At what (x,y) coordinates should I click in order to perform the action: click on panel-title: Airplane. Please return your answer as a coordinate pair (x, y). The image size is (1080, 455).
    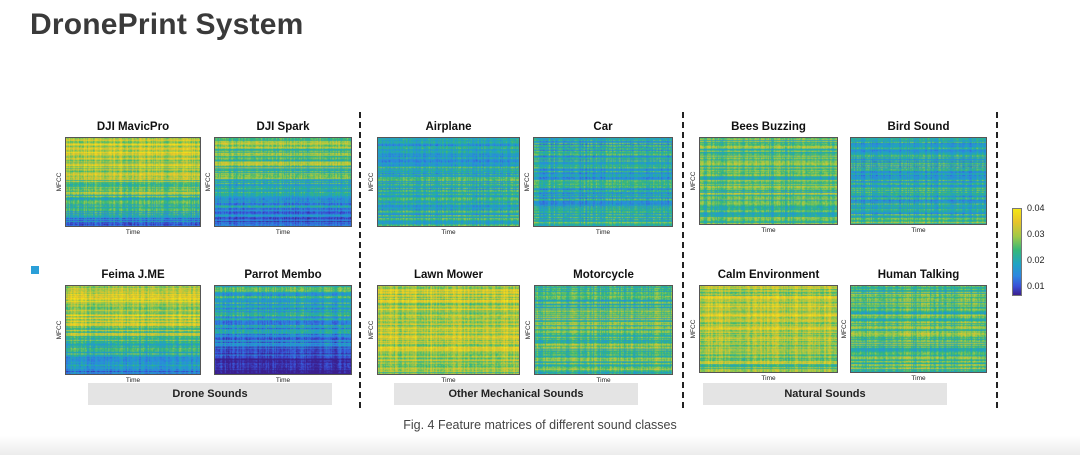
    Looking at the image, I should click on (448, 127).